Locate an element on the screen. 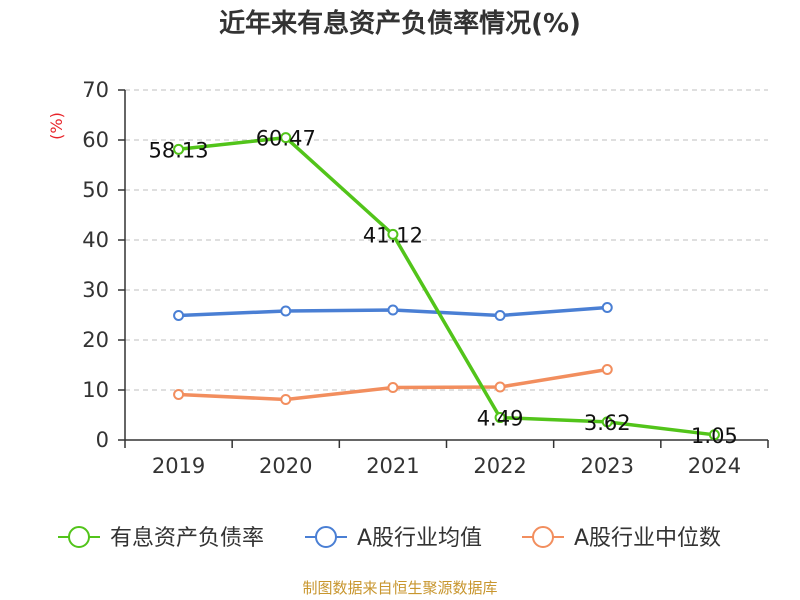 Image resolution: width=800 pixels, height=600 pixels. y-tick-label: 30 is located at coordinates (95, 290).